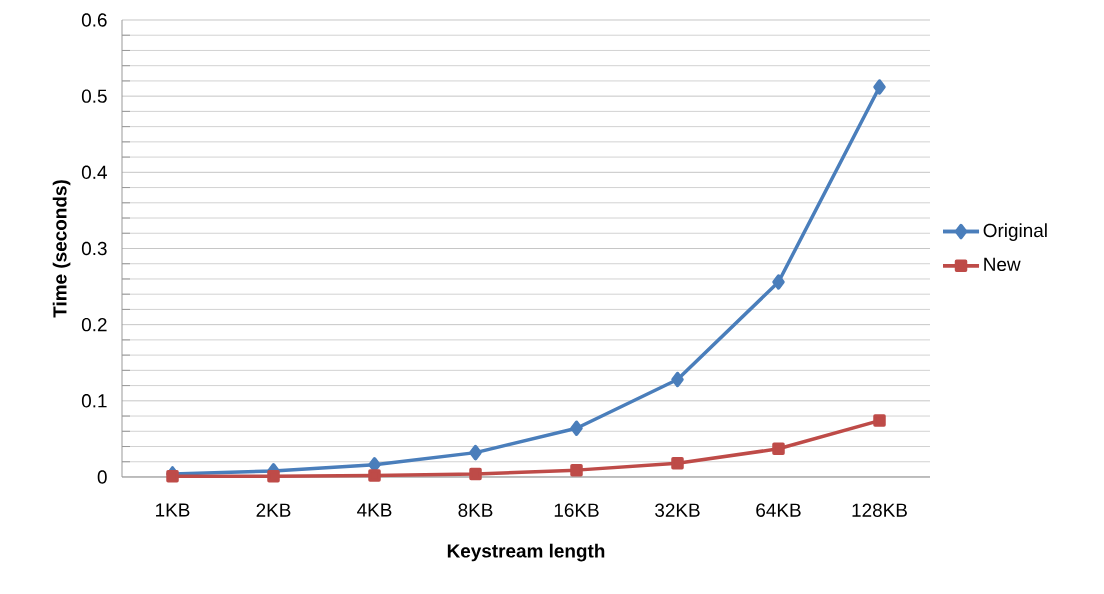 This screenshot has height=594, width=1104. I want to click on x-tick-label: 64KB, so click(778, 510).